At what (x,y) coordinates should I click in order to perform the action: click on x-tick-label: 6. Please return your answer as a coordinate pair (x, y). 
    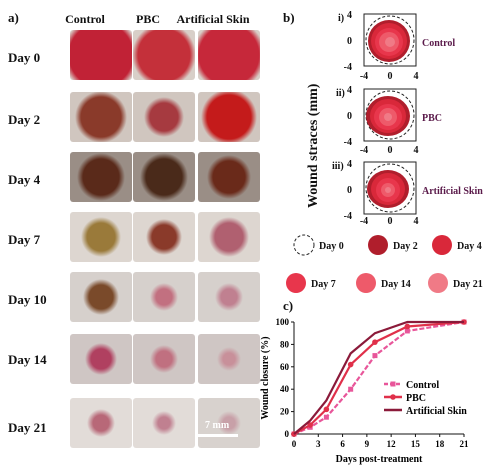
    Looking at the image, I should click on (342, 444).